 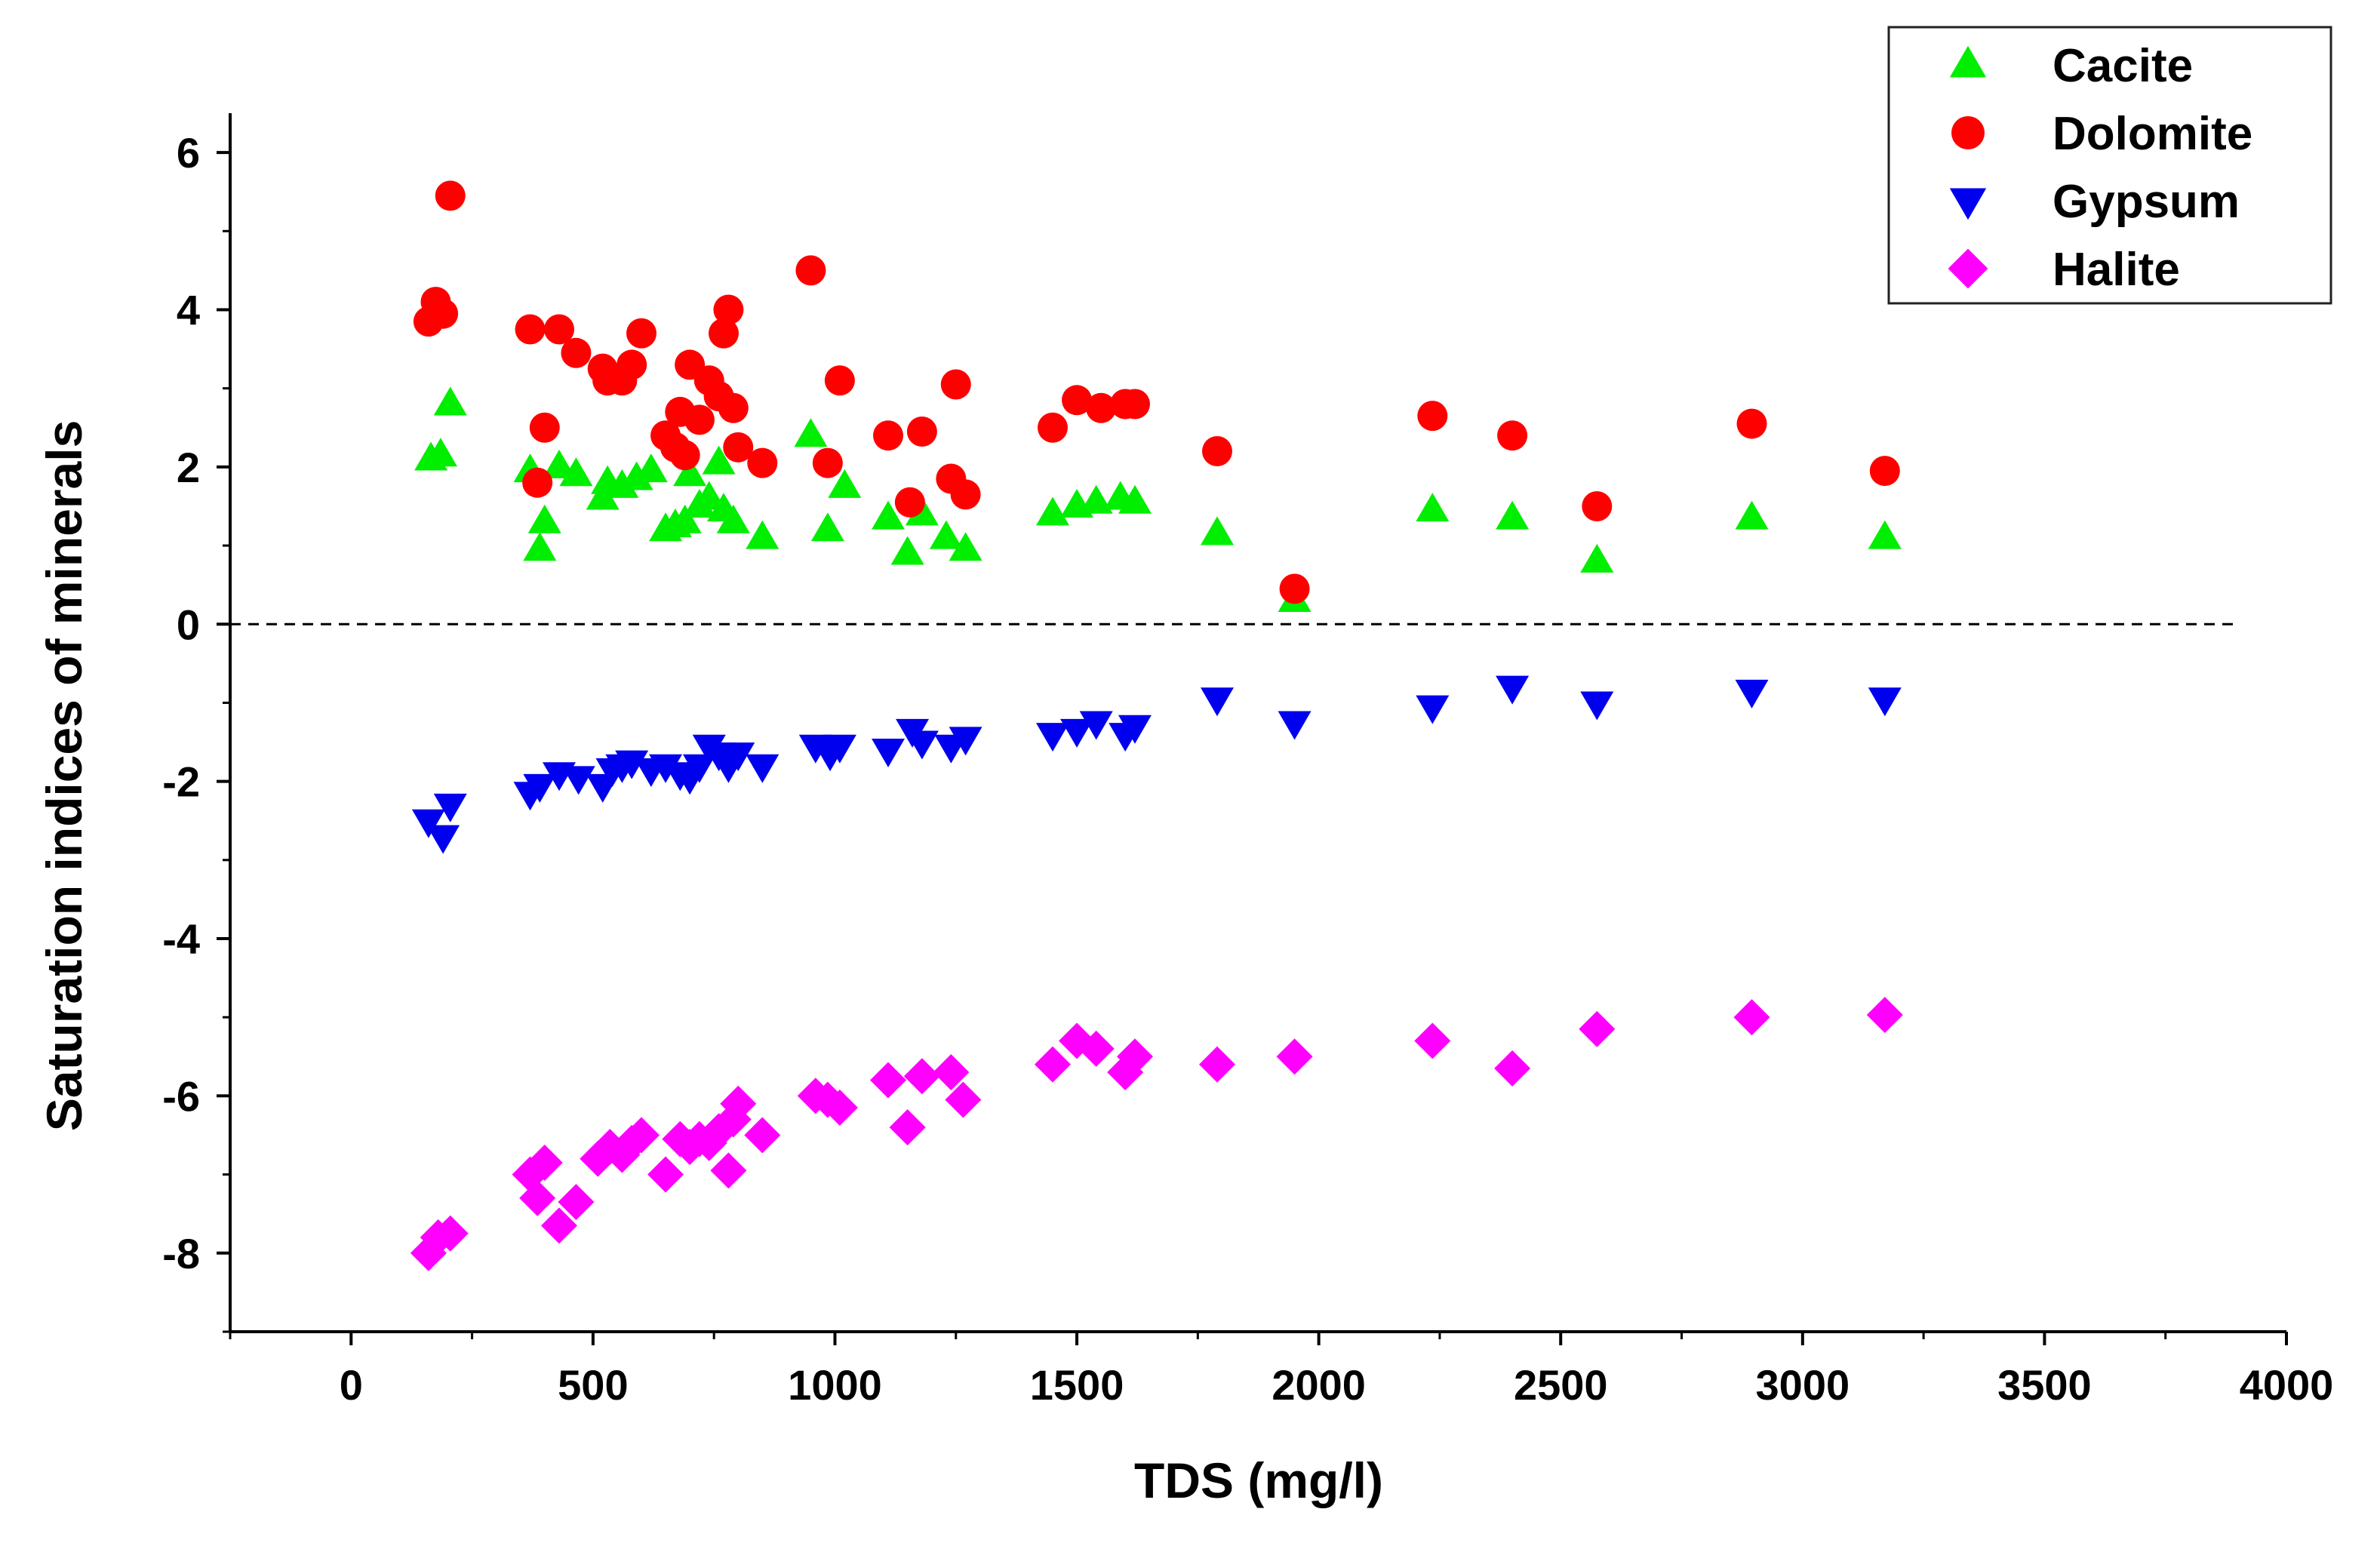 What do you see at coordinates (1968, 132) in the screenshot?
I see `legend-marker-dolomite` at bounding box center [1968, 132].